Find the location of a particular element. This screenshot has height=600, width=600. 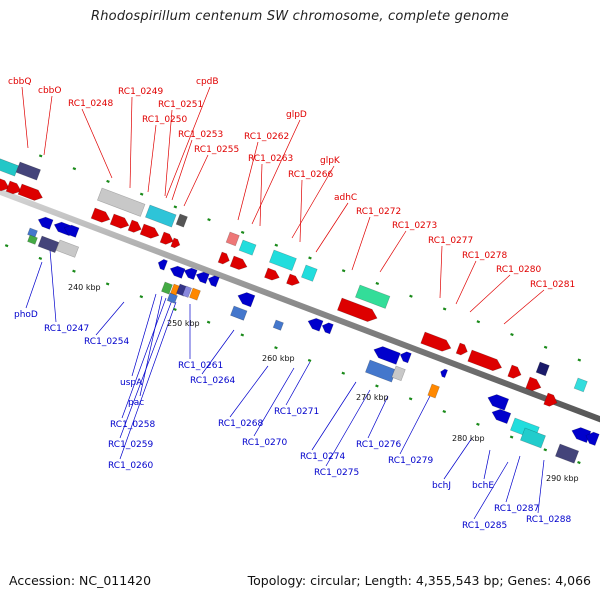

forward-gene-label: RC1_0255 is located at coordinates (216, 150).